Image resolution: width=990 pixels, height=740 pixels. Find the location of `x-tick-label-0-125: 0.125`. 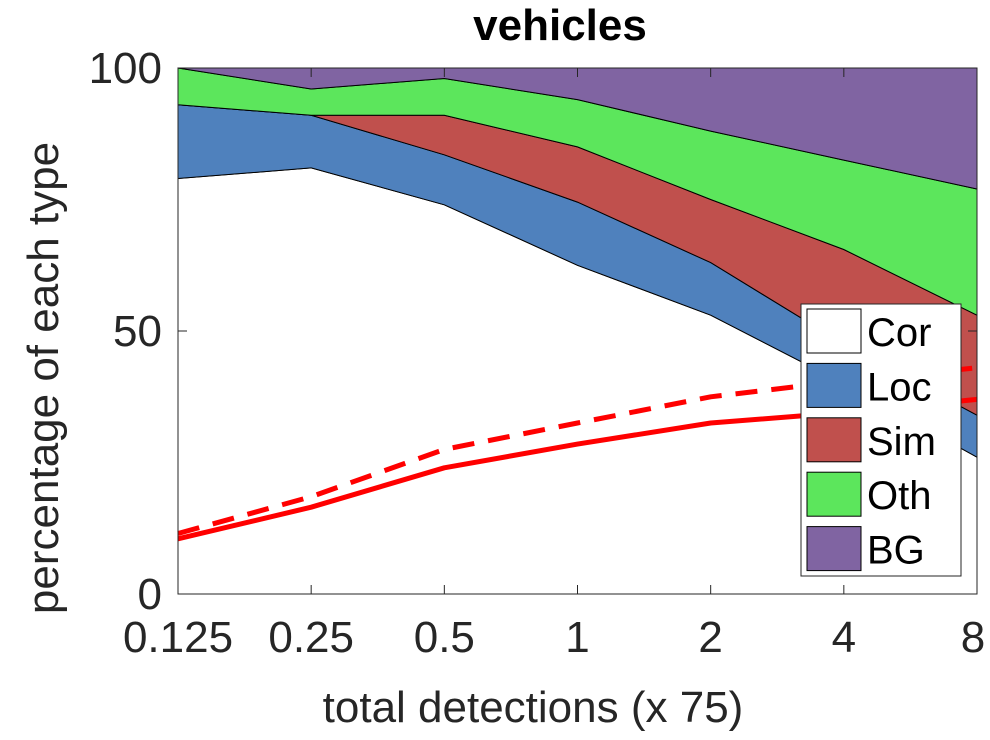

x-tick-label-0-125: 0.125 is located at coordinates (178, 637).